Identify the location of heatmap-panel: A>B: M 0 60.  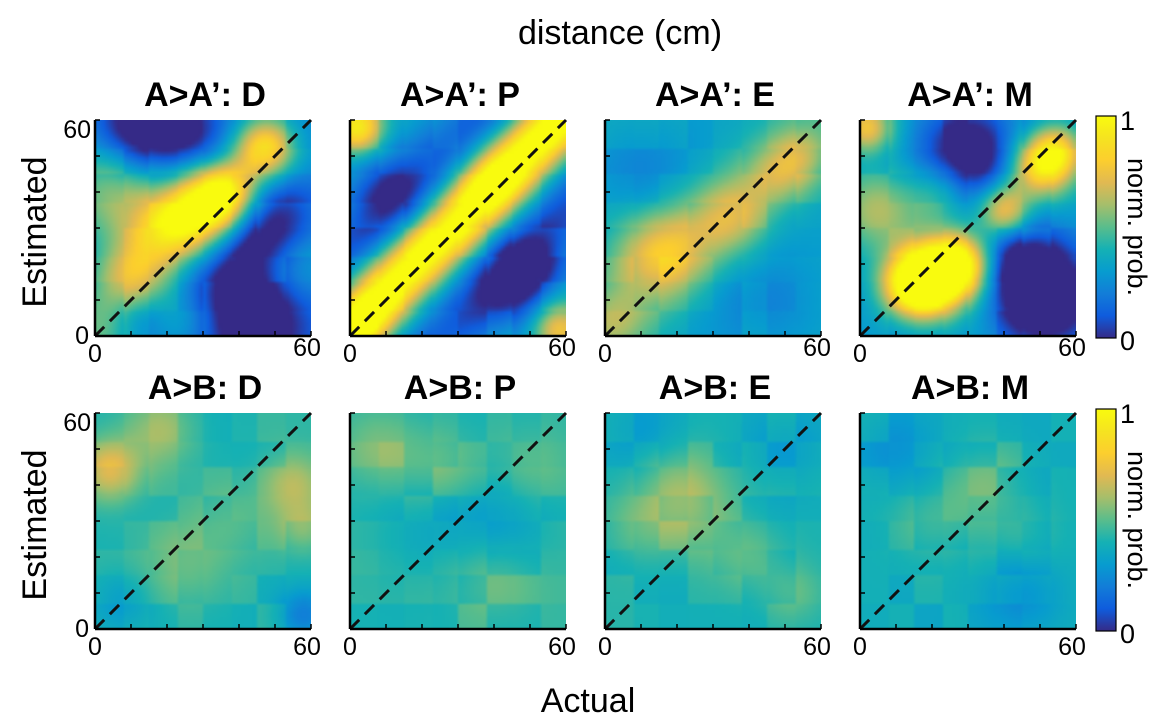
(969, 515).